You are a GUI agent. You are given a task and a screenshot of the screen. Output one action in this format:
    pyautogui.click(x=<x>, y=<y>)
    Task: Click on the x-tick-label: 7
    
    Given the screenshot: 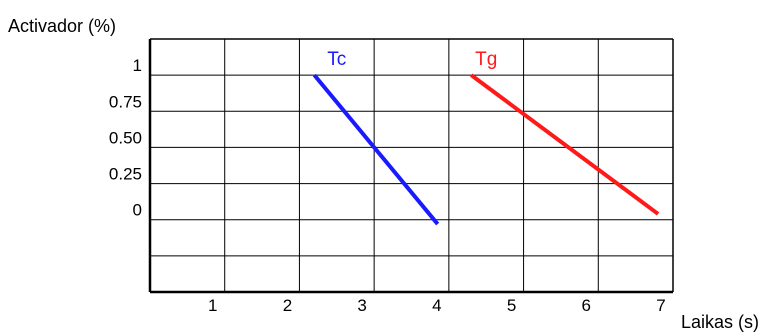 What is the action you would take?
    pyautogui.click(x=660, y=305)
    